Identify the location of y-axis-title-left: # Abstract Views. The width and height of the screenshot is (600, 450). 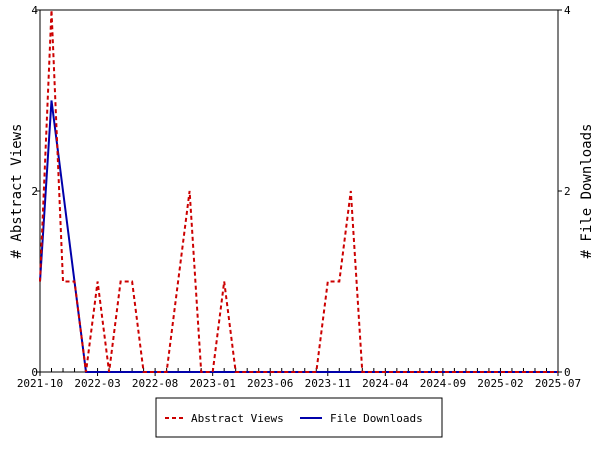
(17, 191).